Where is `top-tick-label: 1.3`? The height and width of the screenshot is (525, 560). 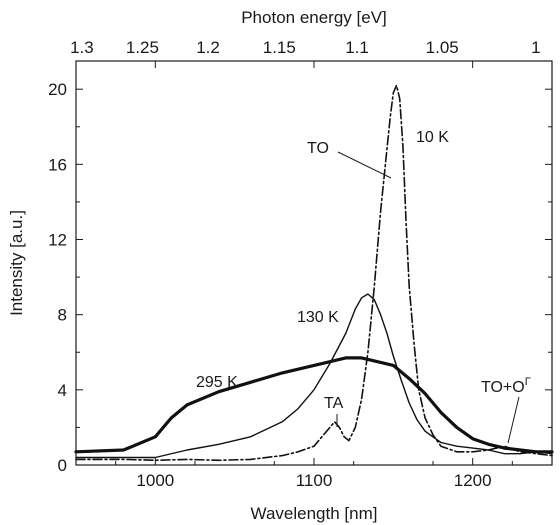 top-tick-label: 1.3 is located at coordinates (82, 47).